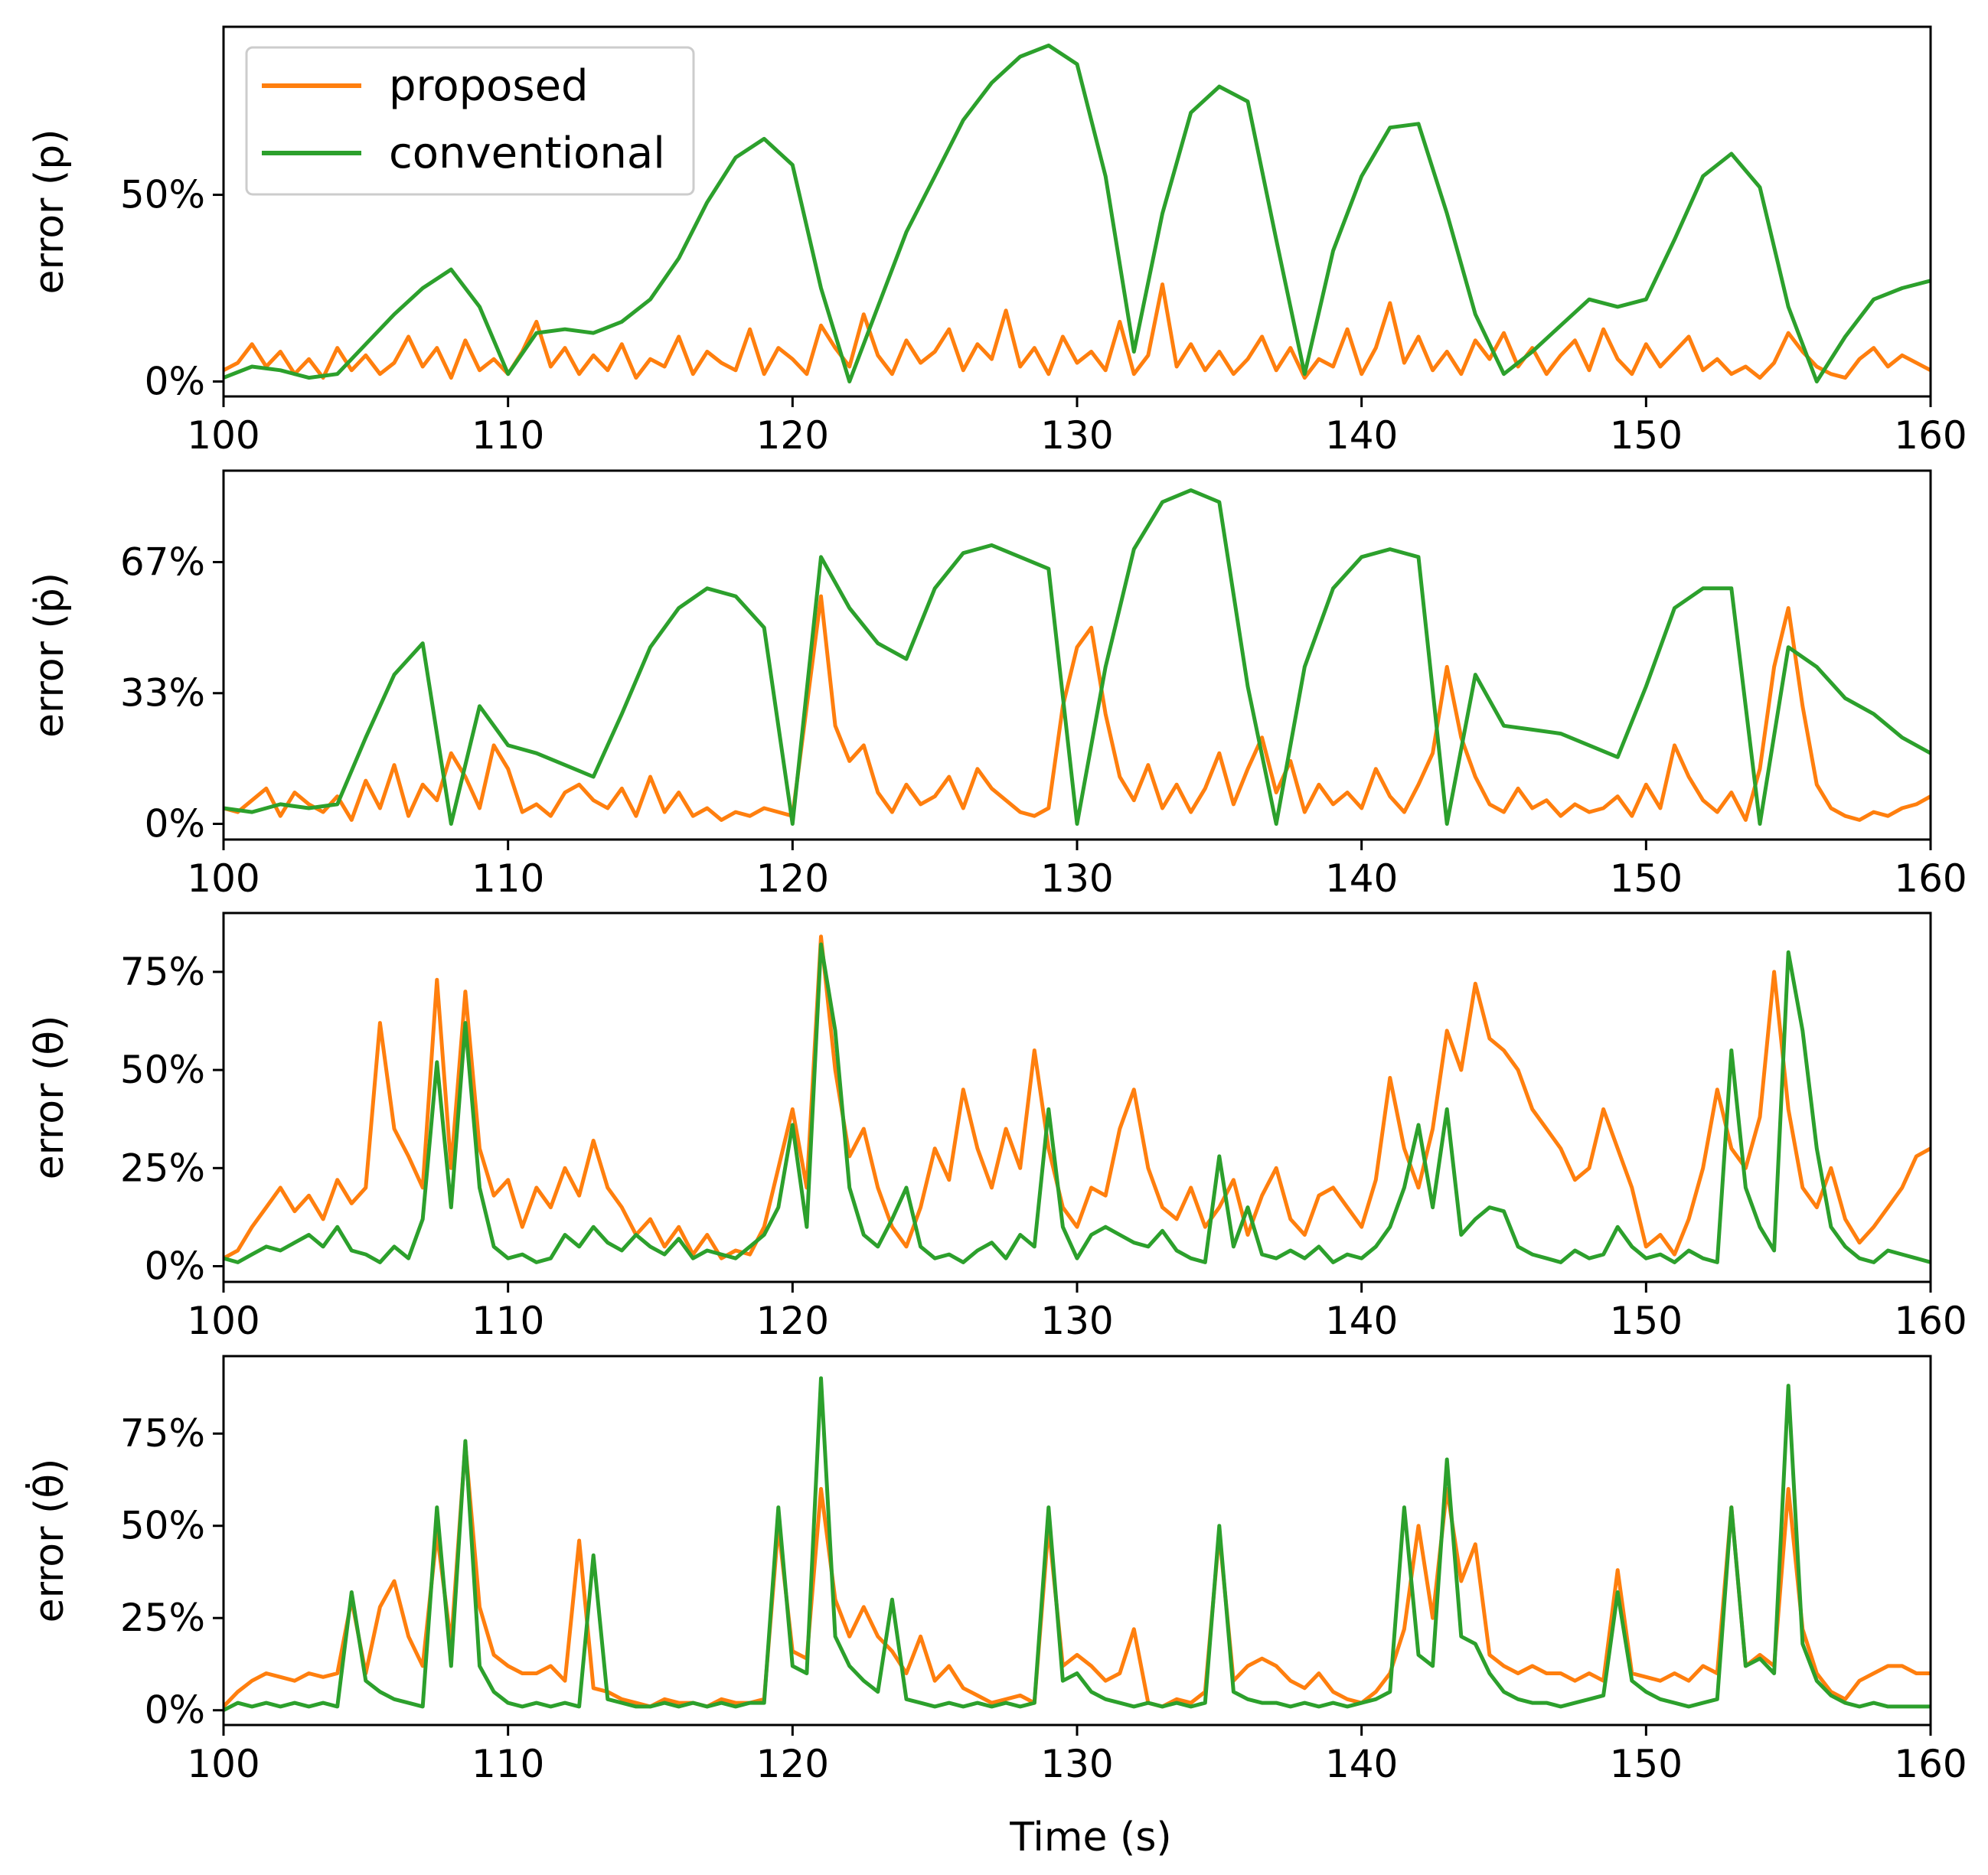 The height and width of the screenshot is (1875, 1988). Describe the element at coordinates (50, 1098) in the screenshot. I see `y-axis-label-angle: error (θ)` at that location.